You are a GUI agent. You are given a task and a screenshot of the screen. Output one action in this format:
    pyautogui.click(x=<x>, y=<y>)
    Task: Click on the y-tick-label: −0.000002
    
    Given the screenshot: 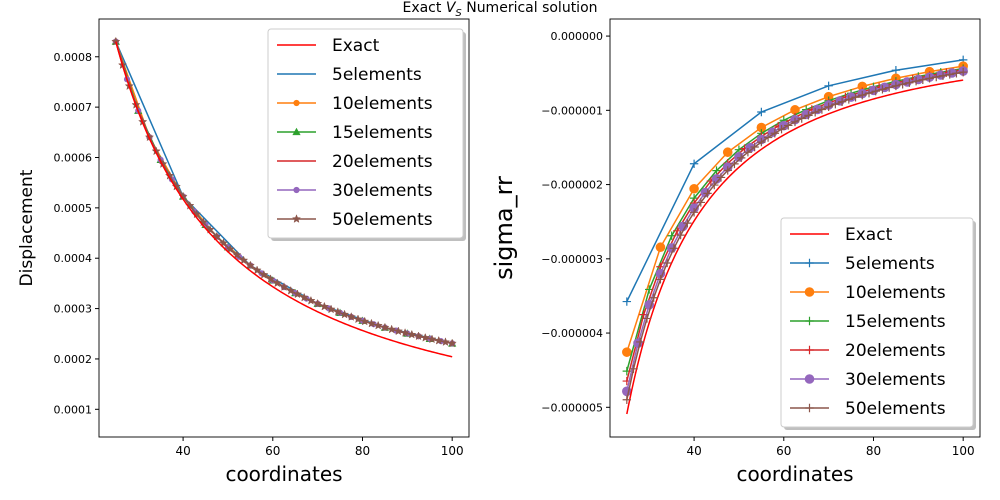 What is the action you would take?
    pyautogui.click(x=572, y=185)
    